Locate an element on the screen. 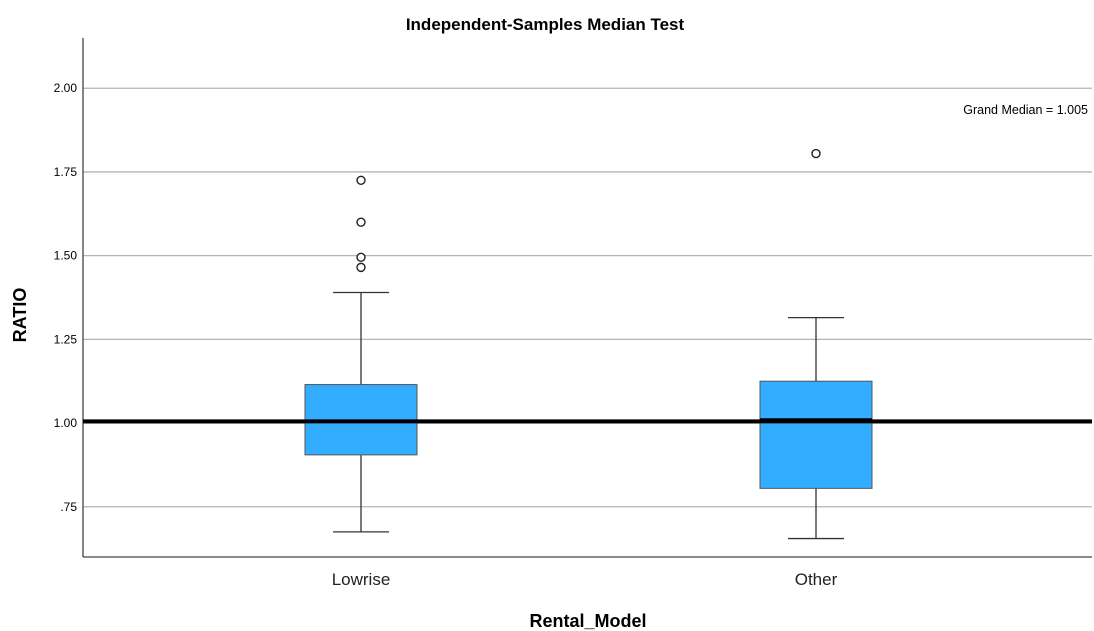  grand-median-annotation: Grand Median = 1.005 is located at coordinates (1025, 110).